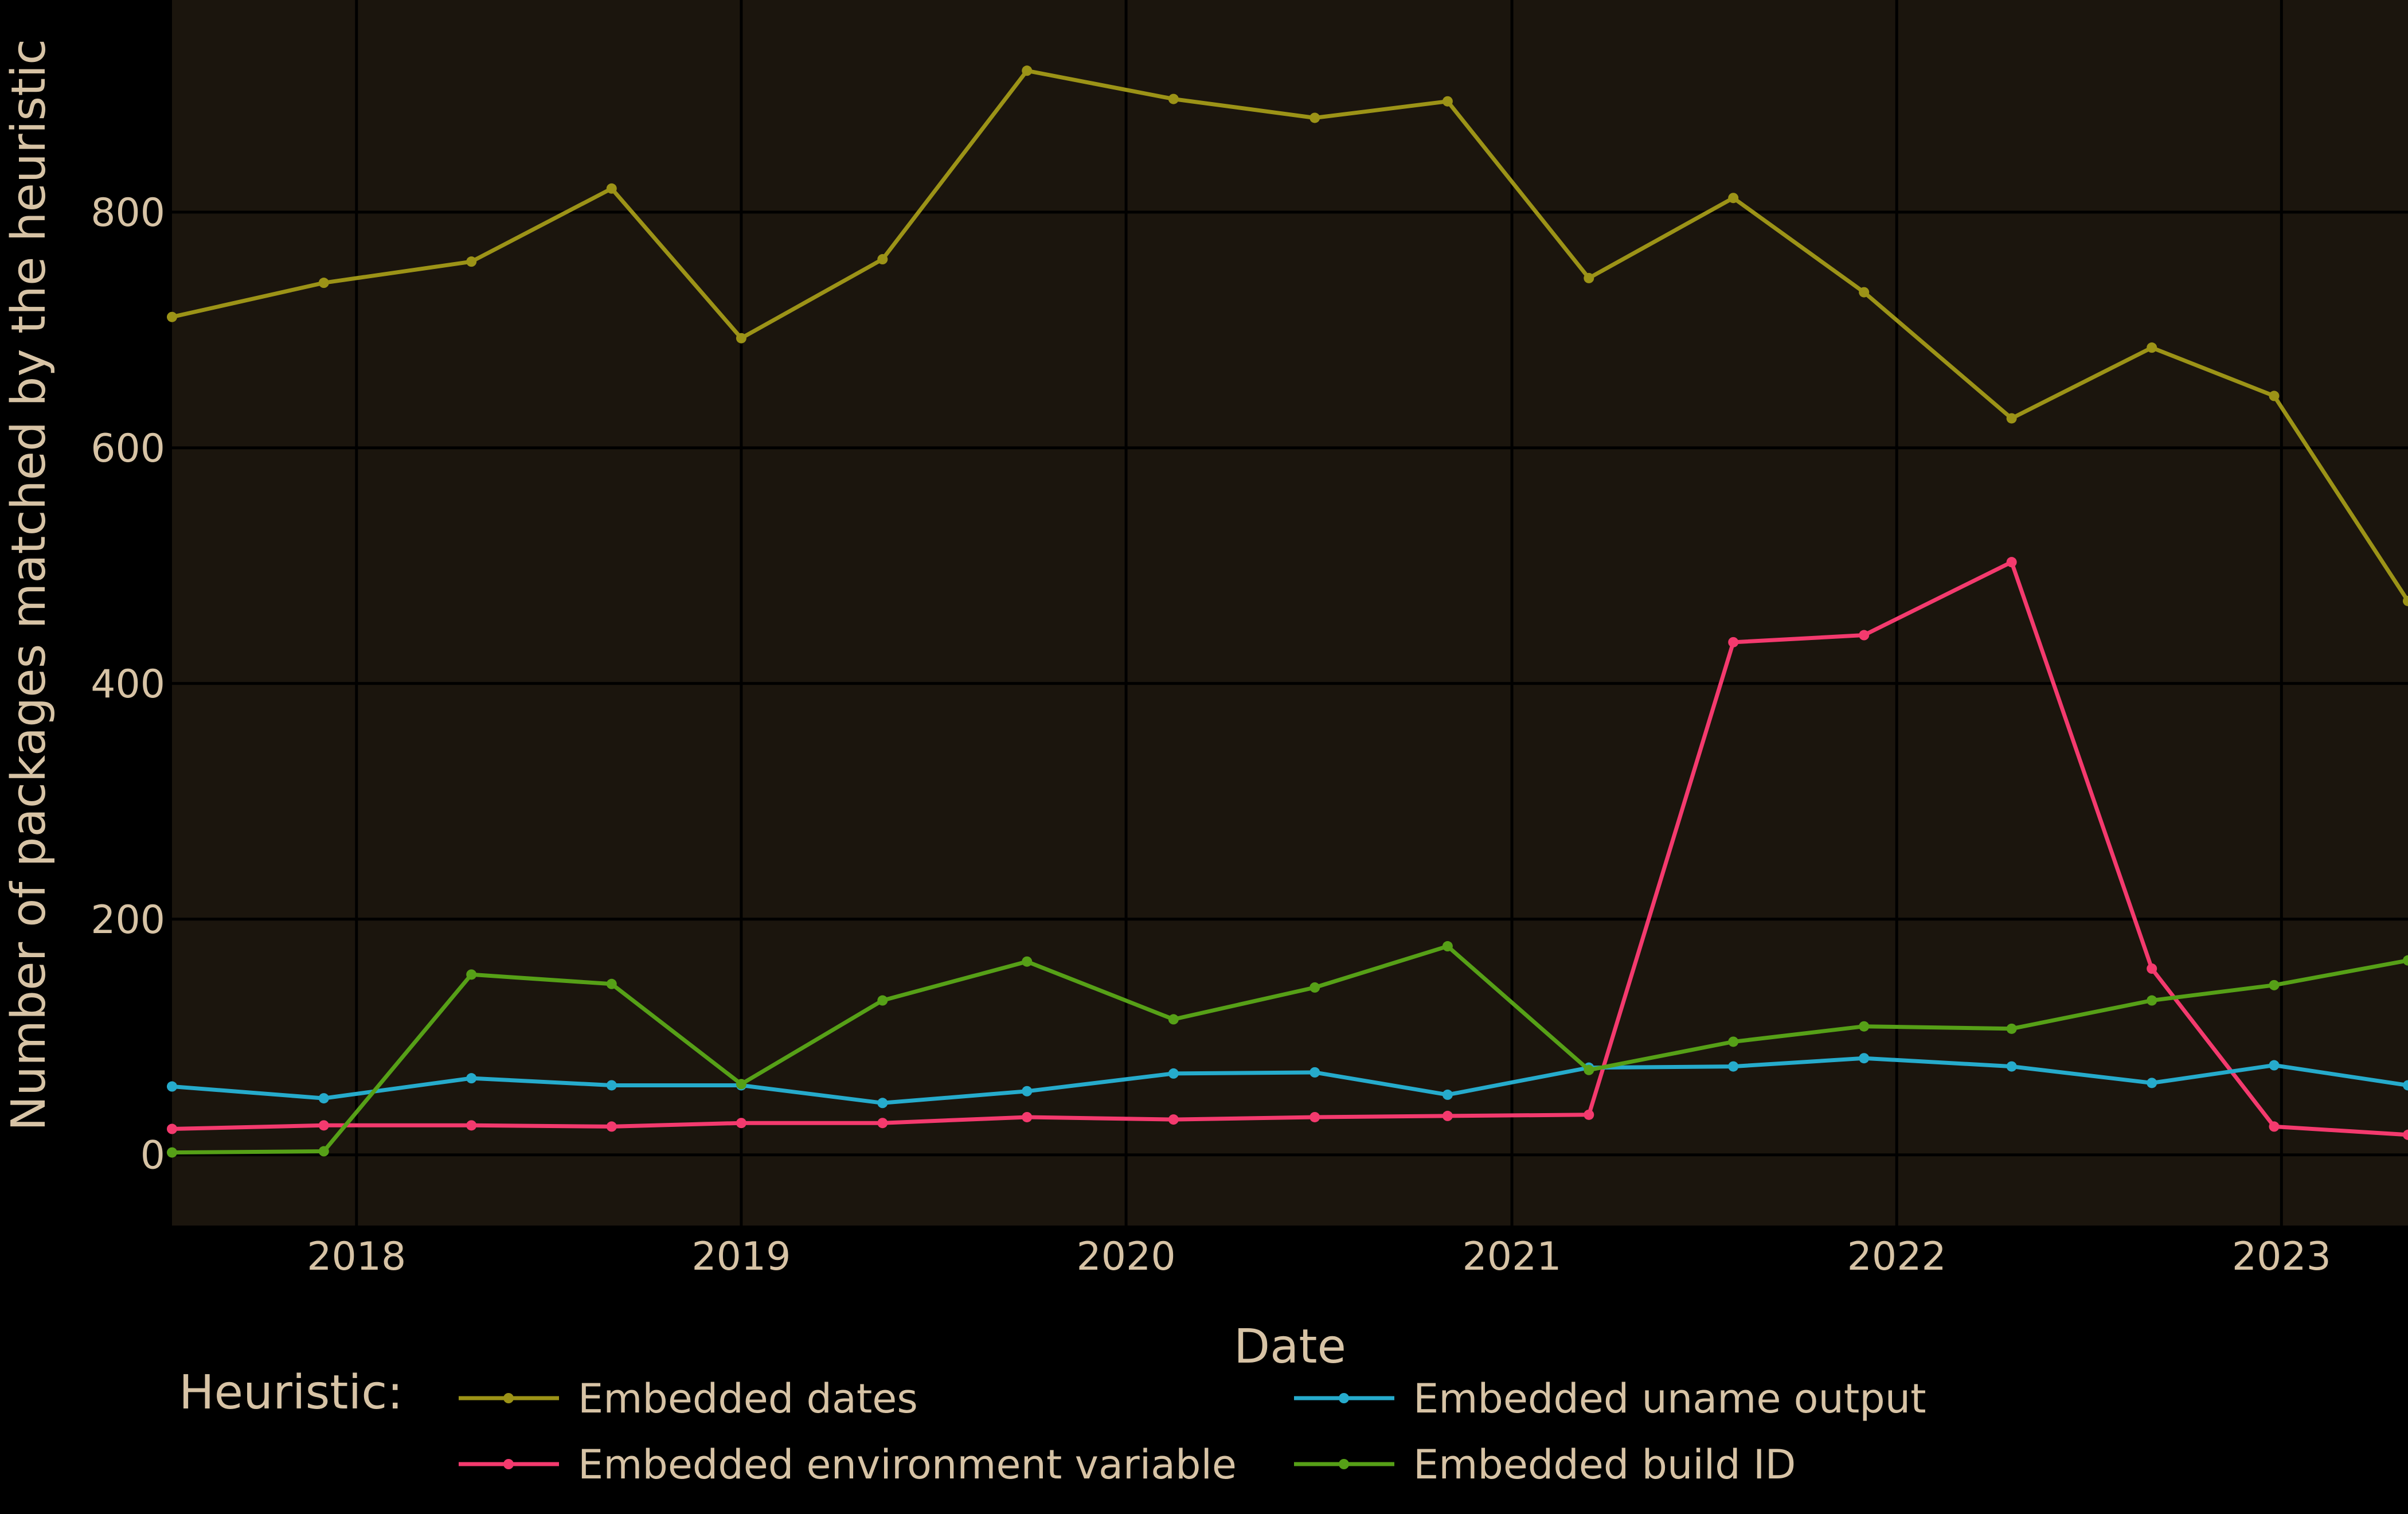  I want to click on legend-label: Embedded dates, so click(748, 1398).